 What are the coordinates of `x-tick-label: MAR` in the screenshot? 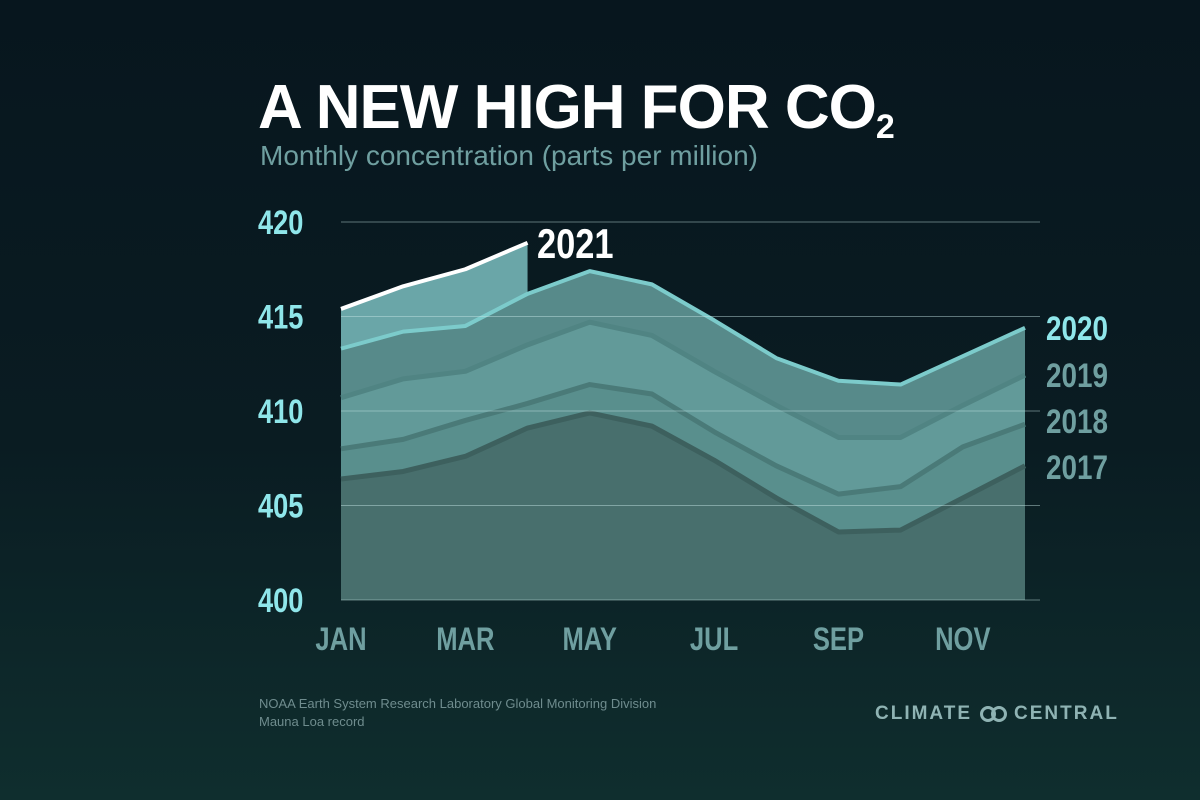 It's located at (465, 639).